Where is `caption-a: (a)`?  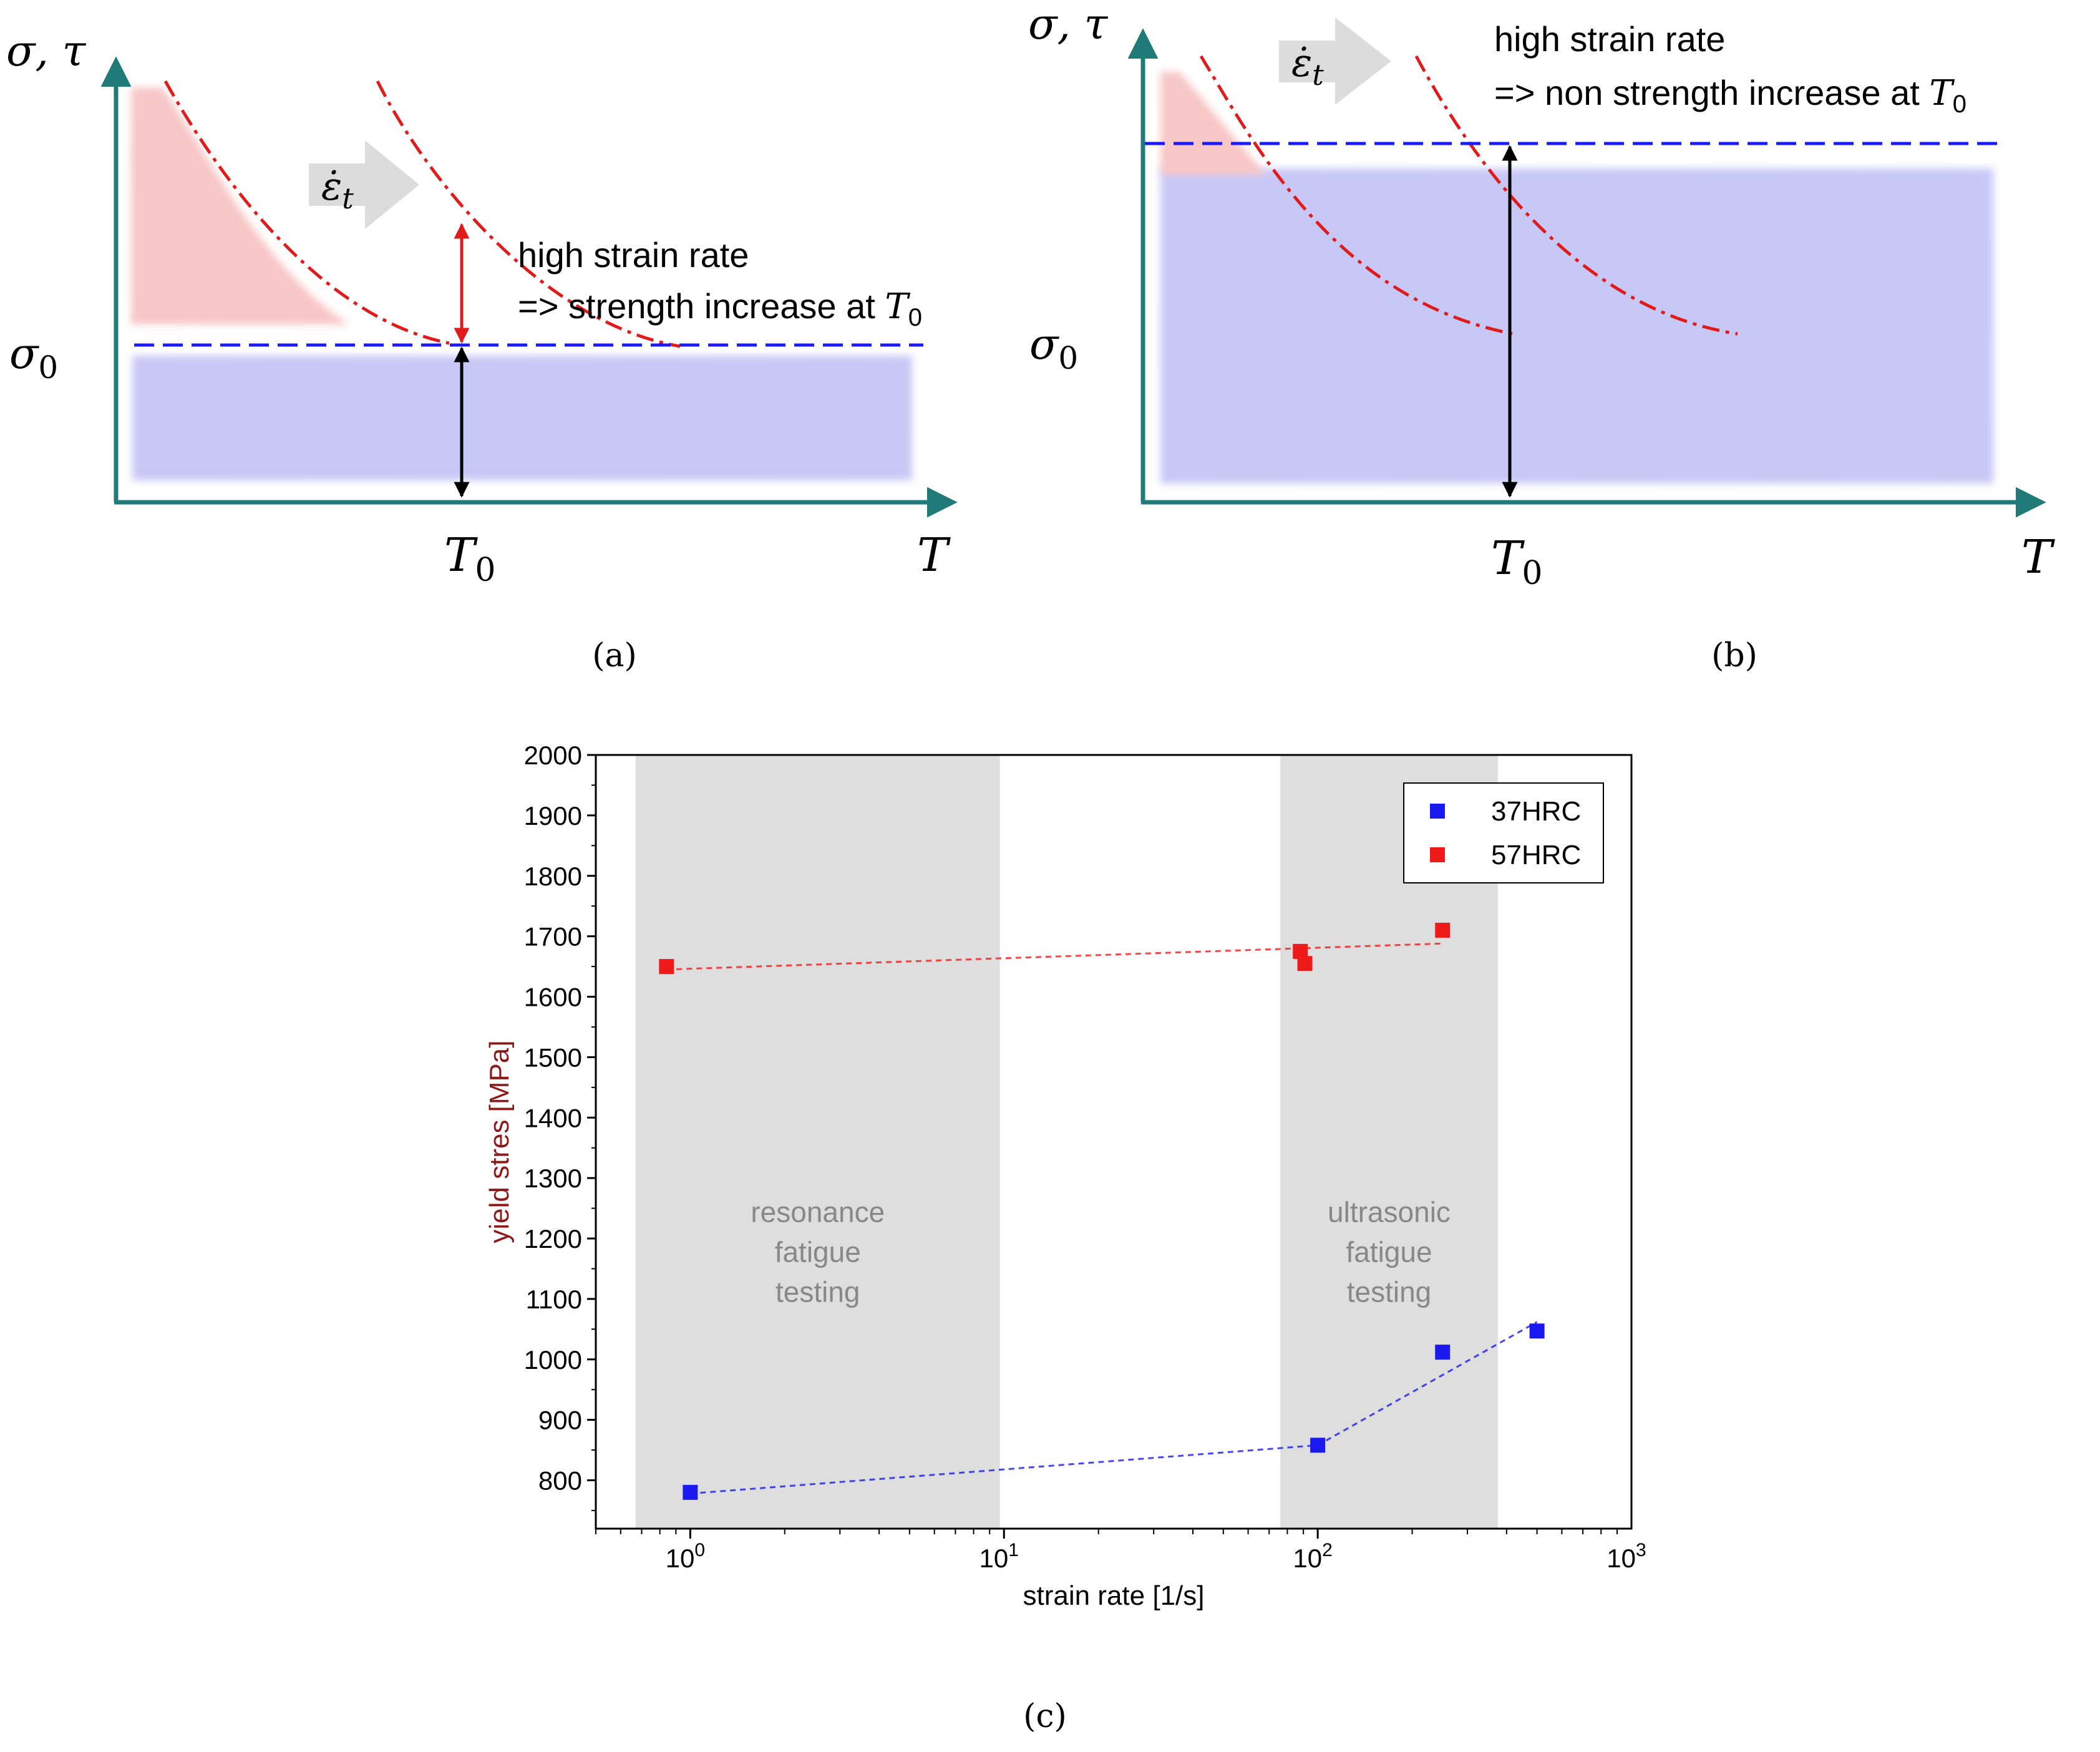
caption-a: (a) is located at coordinates (614, 655).